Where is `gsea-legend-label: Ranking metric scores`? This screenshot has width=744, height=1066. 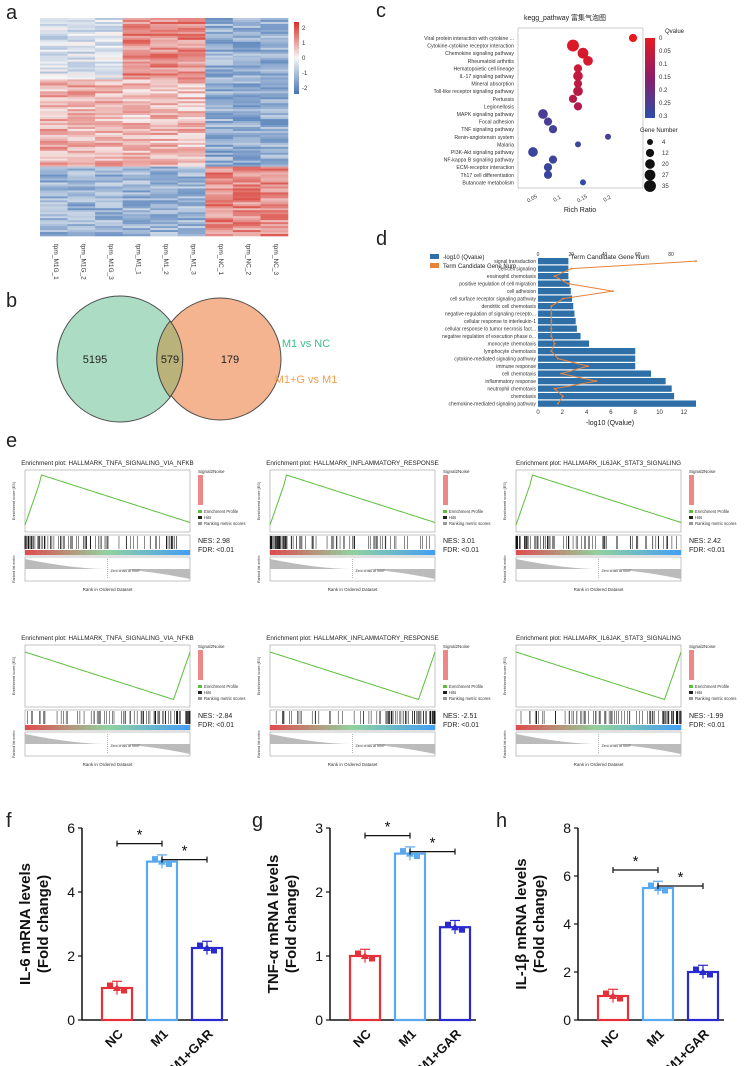 gsea-legend-label: Ranking metric scores is located at coordinates (715, 698).